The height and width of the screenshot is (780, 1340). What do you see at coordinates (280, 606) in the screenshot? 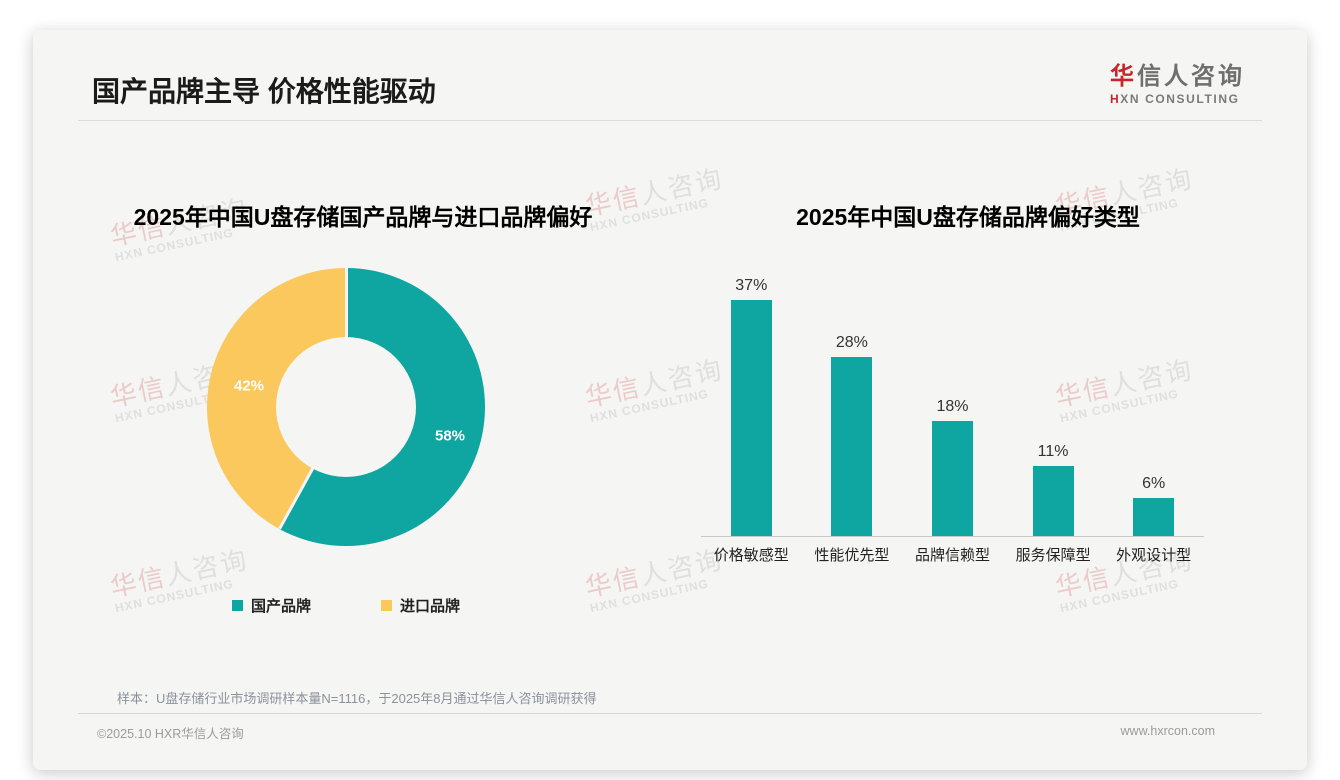
I see `legend-label: 国产品牌` at bounding box center [280, 606].